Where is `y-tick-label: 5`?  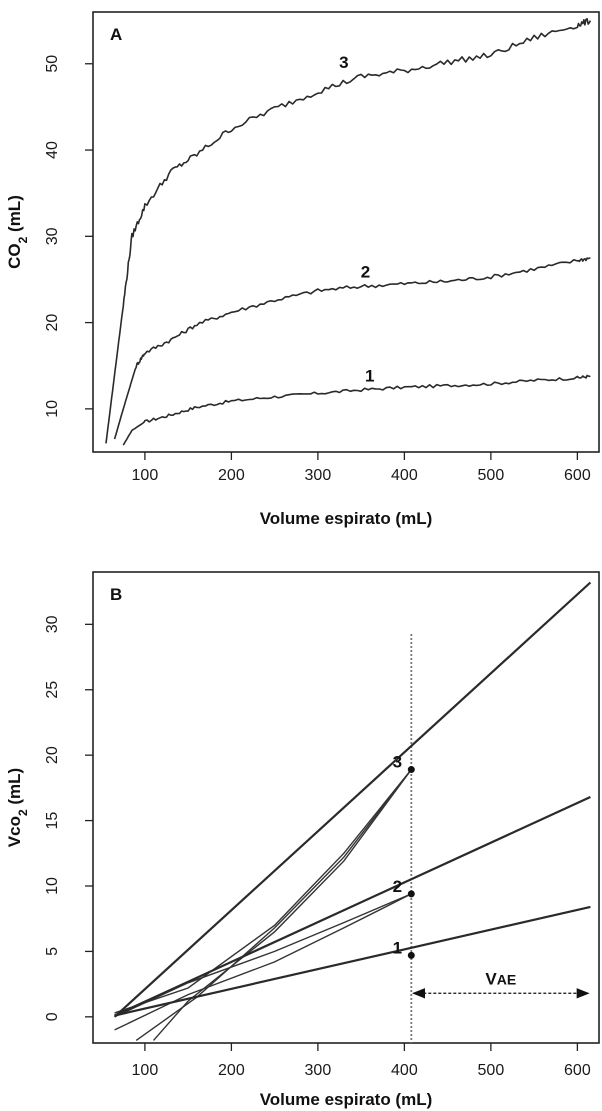
y-tick-label: 5 is located at coordinates (52, 951).